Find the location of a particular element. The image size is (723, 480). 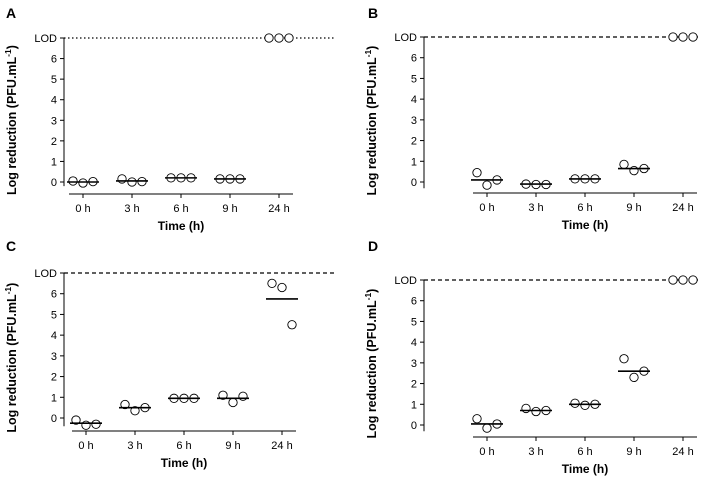

panel-letter: D is located at coordinates (373, 246).